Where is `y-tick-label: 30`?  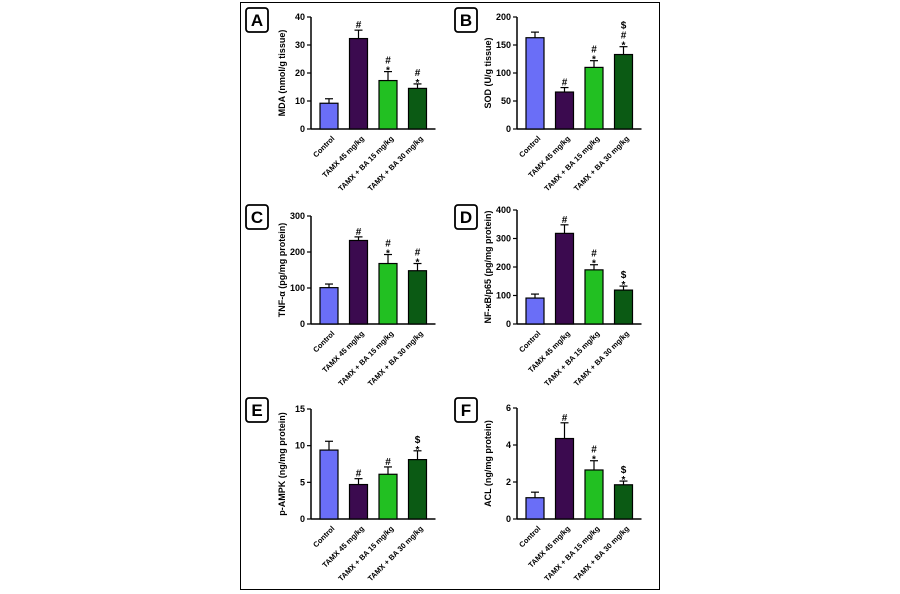 y-tick-label: 30 is located at coordinates (300, 45).